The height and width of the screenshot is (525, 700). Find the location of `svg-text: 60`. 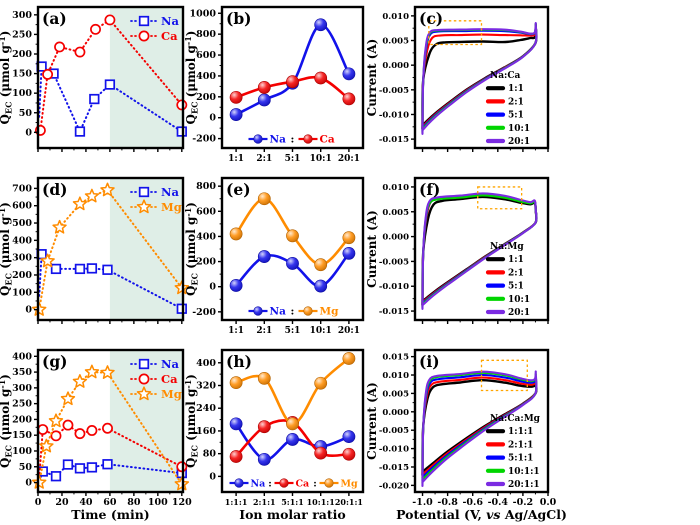

svg-text: 60 is located at coordinates (110, 502).